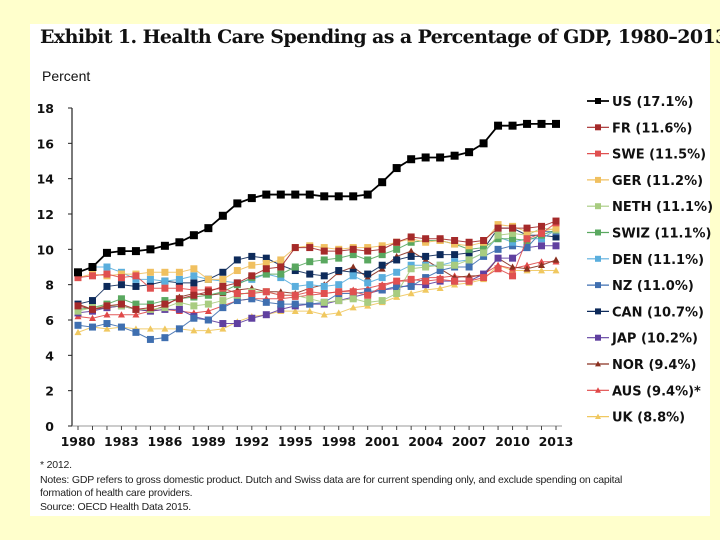 This screenshot has height=540, width=720. What do you see at coordinates (654, 365) in the screenshot?
I see `legend-label: NOR (9.4%)` at bounding box center [654, 365].